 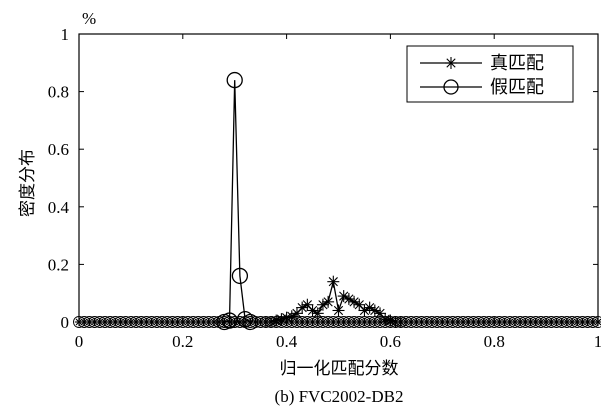 I want to click on legend-label-true: 真匹配, so click(x=517, y=63).